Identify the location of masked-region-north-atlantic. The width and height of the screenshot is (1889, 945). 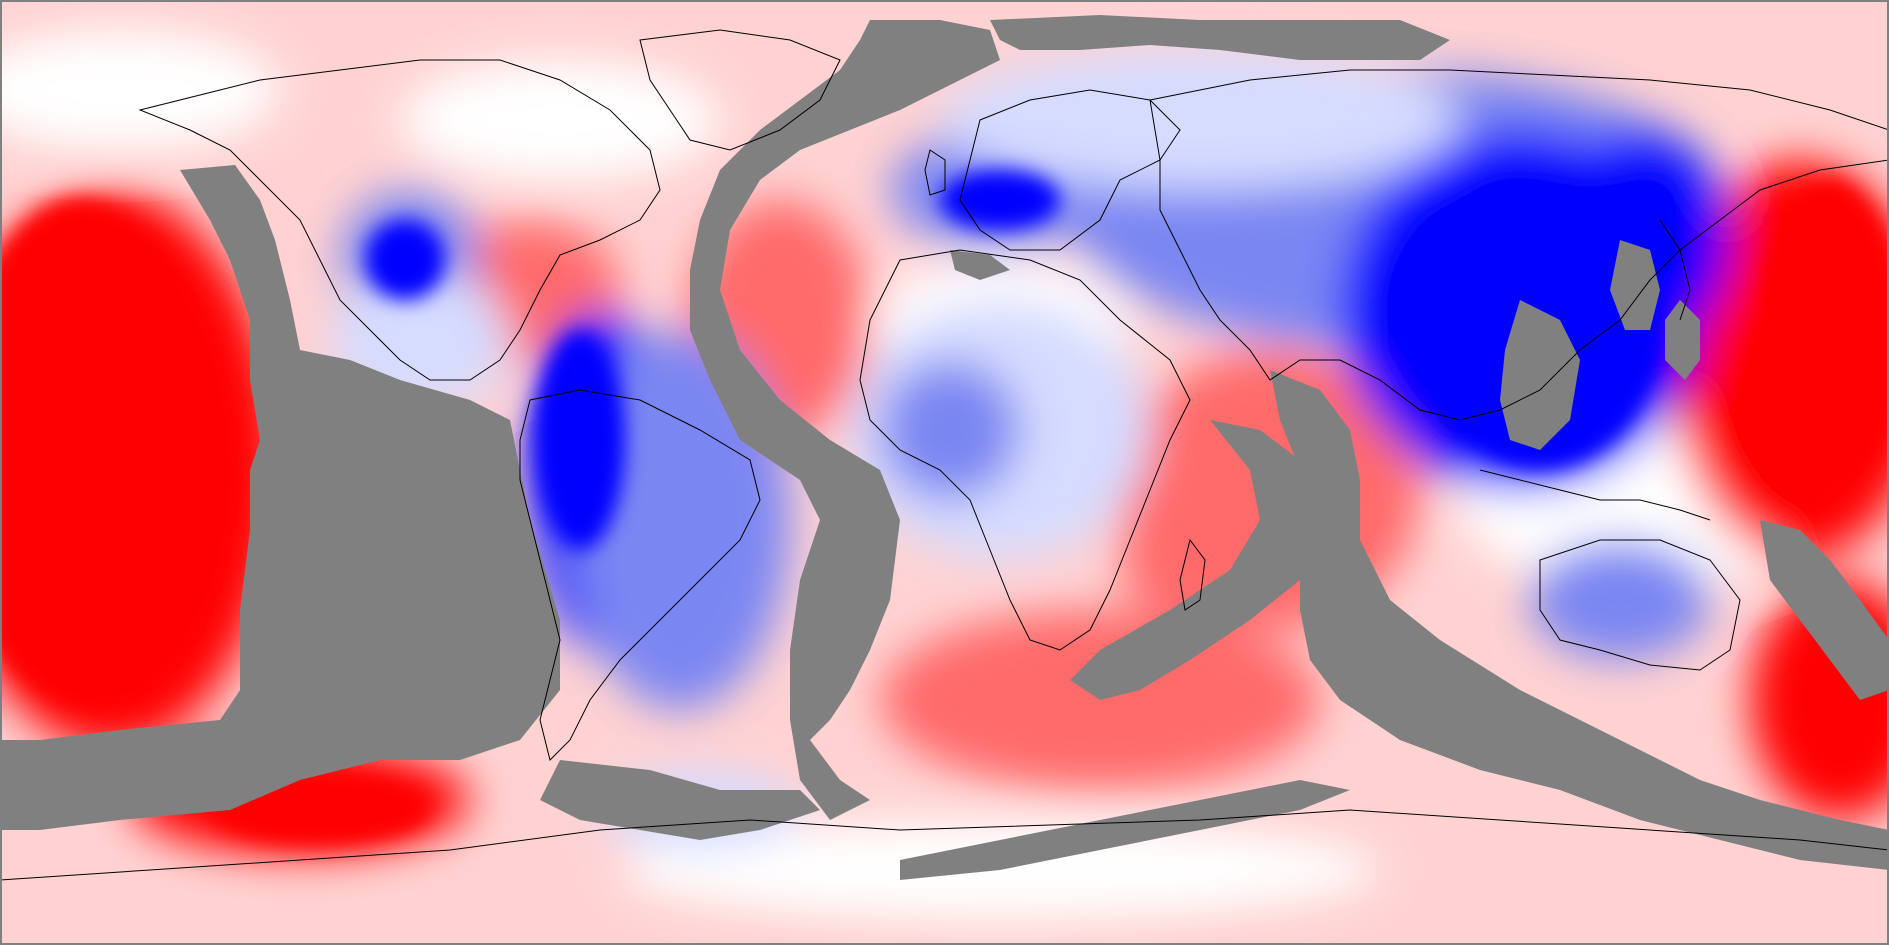
(1220, 37).